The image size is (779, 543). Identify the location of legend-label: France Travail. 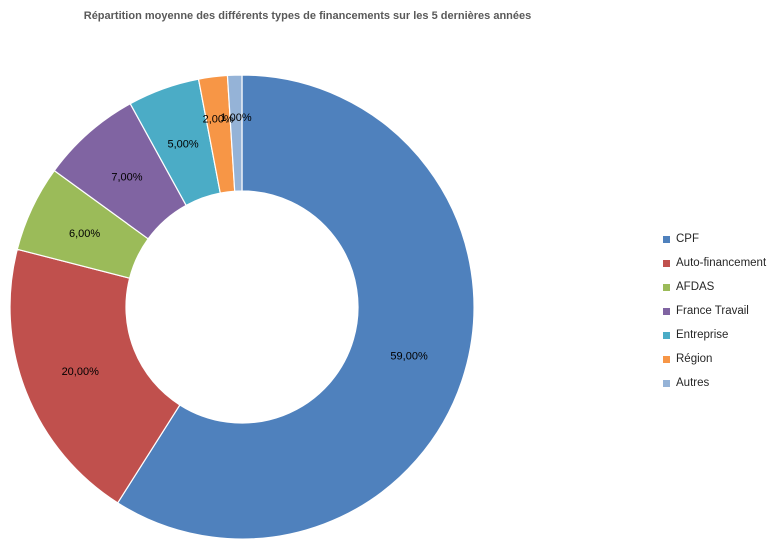
(712, 311).